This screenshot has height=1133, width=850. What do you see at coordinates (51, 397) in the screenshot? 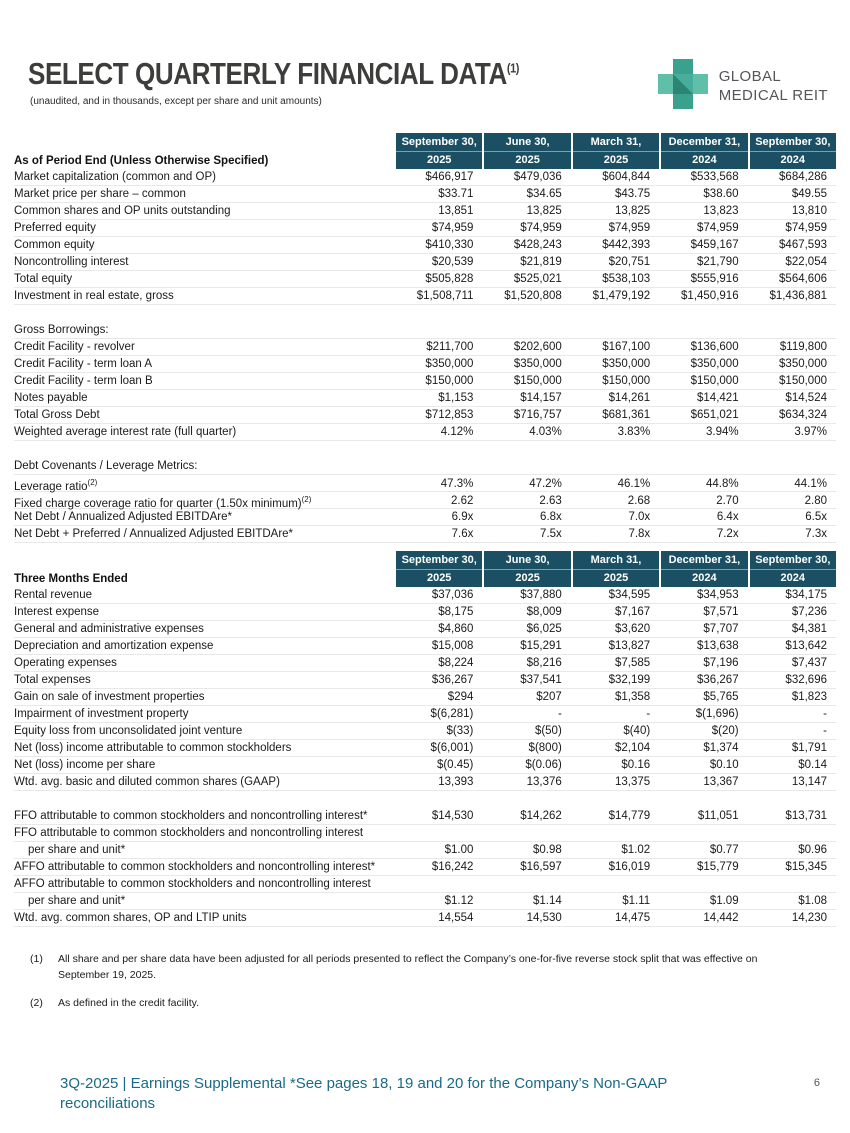
I see `row-label-text: Notes payable` at bounding box center [51, 397].